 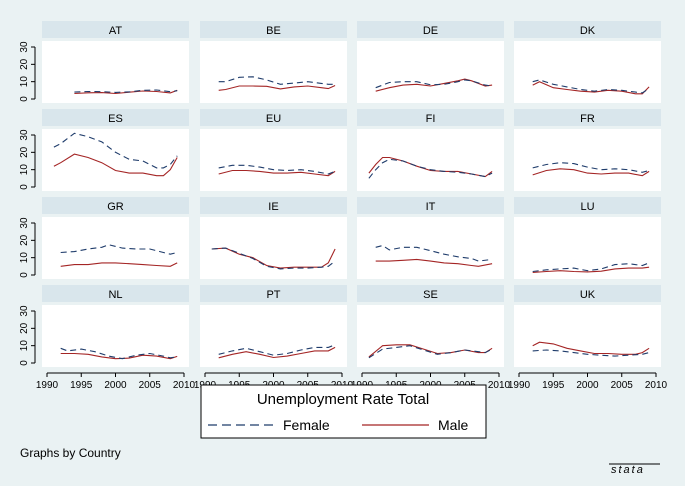 I want to click on panel-at: AT 0 10 20 30, so click(x=104, y=62).